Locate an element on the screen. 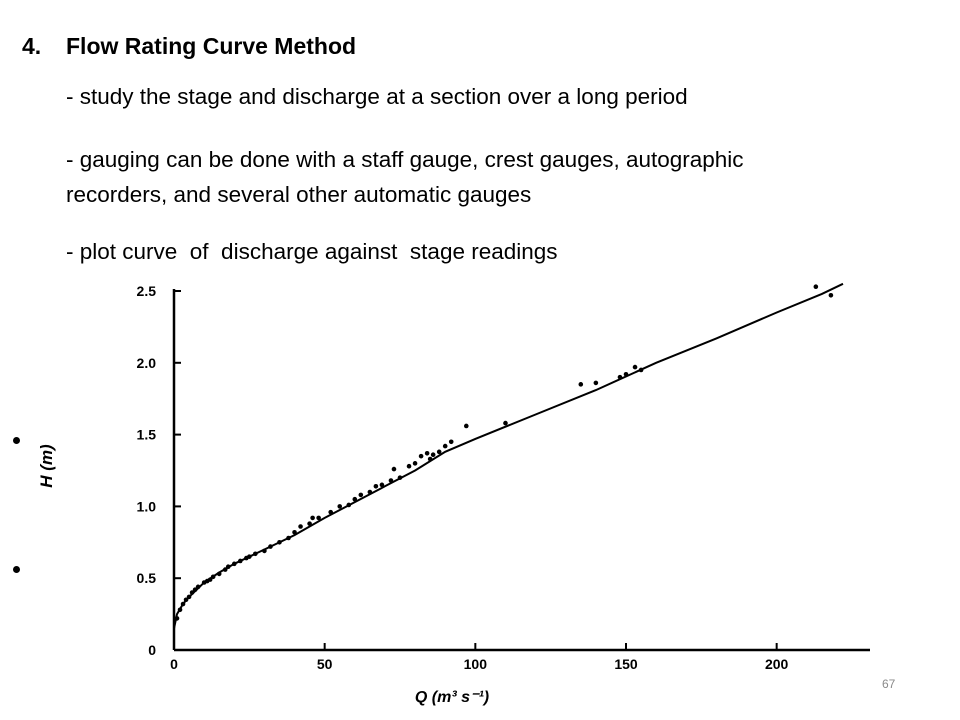 This screenshot has height=720, width=960. y-tick-label: 2.0 is located at coordinates (147, 363).